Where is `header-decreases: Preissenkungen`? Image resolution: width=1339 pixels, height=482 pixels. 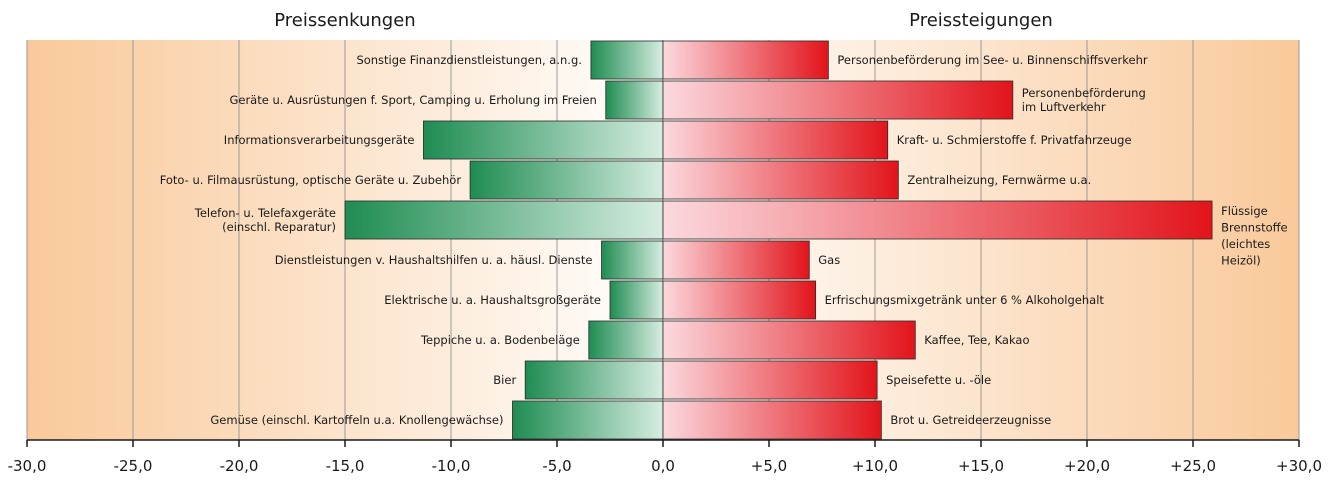 header-decreases: Preissenkungen is located at coordinates (344, 20).